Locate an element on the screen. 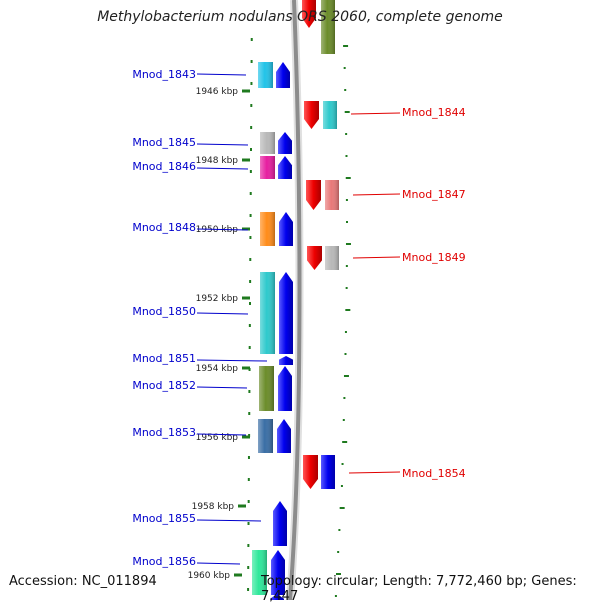 Image resolution: width=600 pixels, height=604 pixels. gene-box-mnod_1853-shade is located at coordinates (265, 436).